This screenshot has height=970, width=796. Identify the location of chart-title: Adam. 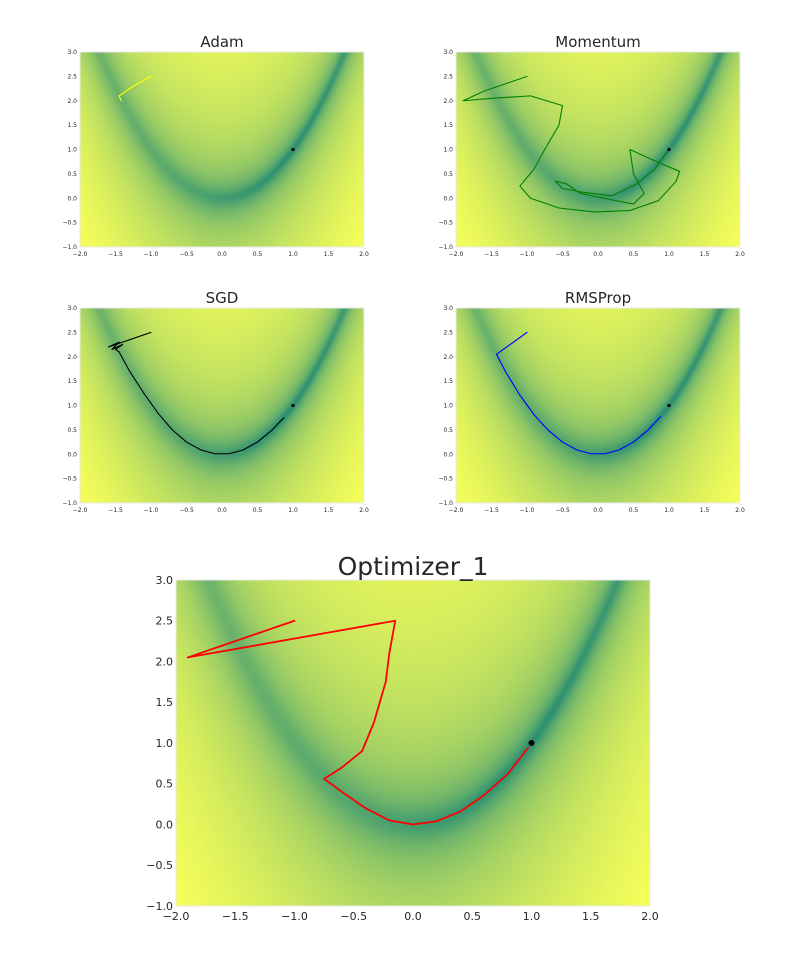
(221, 42).